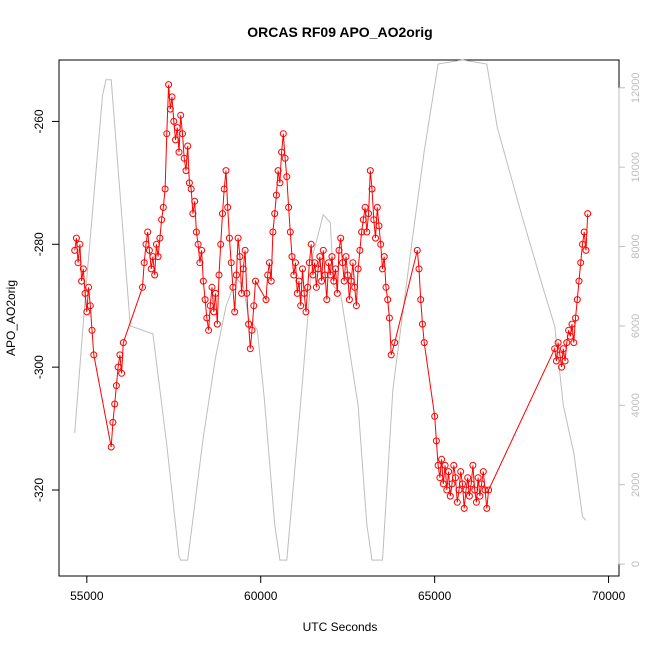 The width and height of the screenshot is (650, 650). Describe the element at coordinates (11, 318) in the screenshot. I see `y-axis-label: APO_AO2orig` at that location.